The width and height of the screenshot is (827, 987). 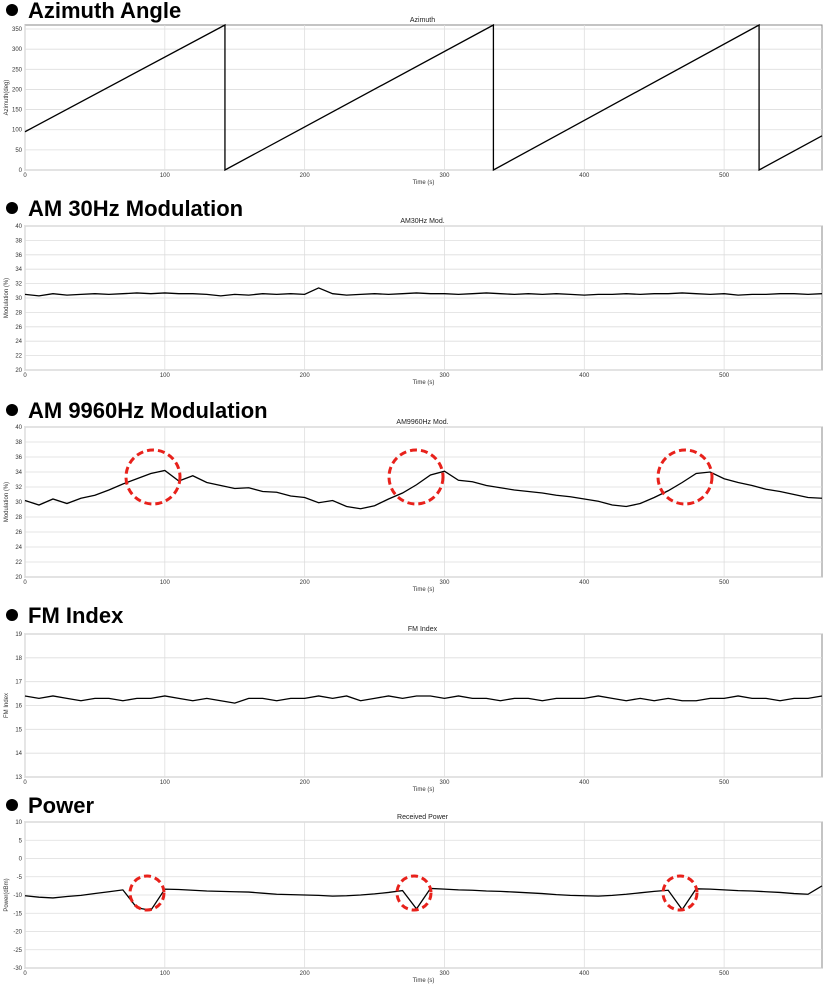 I want to click on y-tick-label: 14, so click(x=18, y=754).